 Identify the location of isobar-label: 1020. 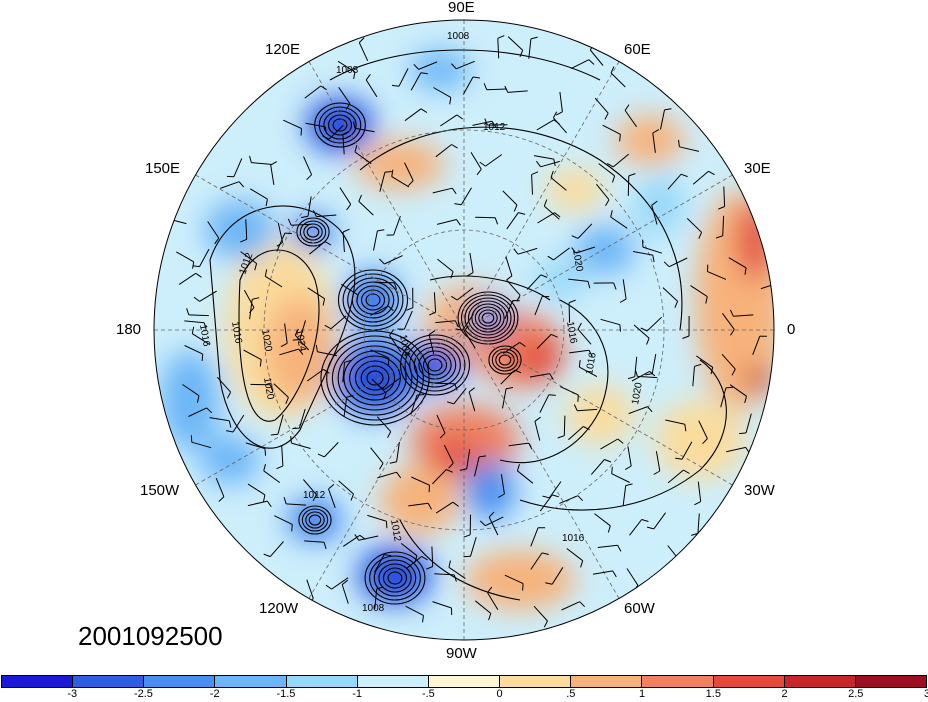
(577, 261).